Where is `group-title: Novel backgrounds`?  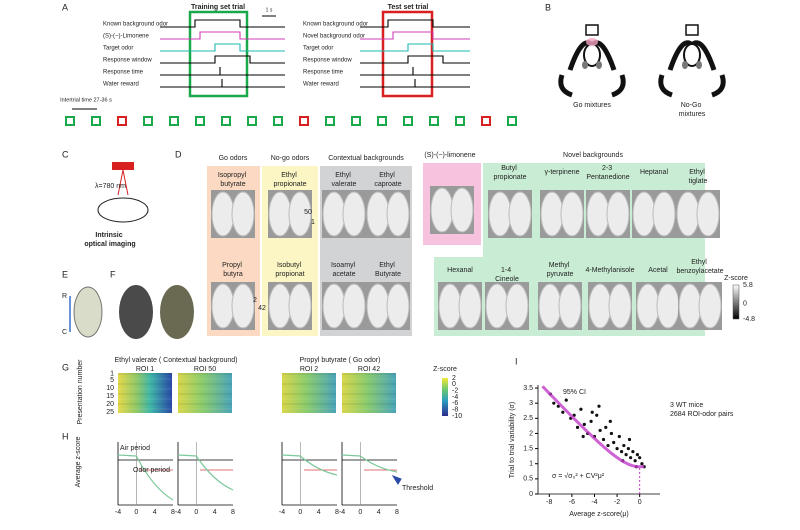
group-title: Novel backgrounds is located at coordinates (593, 155).